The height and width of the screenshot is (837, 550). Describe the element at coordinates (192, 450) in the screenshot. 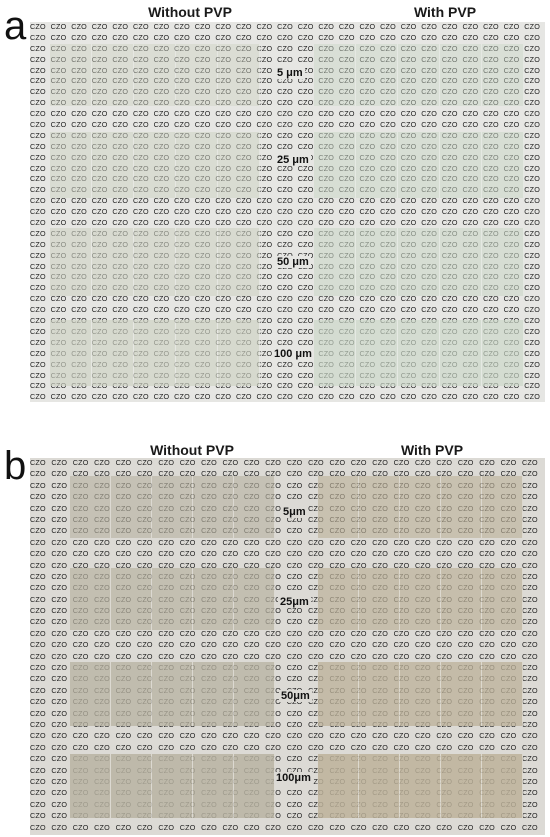

I see `title-without-pvp-b: Without PVP` at that location.